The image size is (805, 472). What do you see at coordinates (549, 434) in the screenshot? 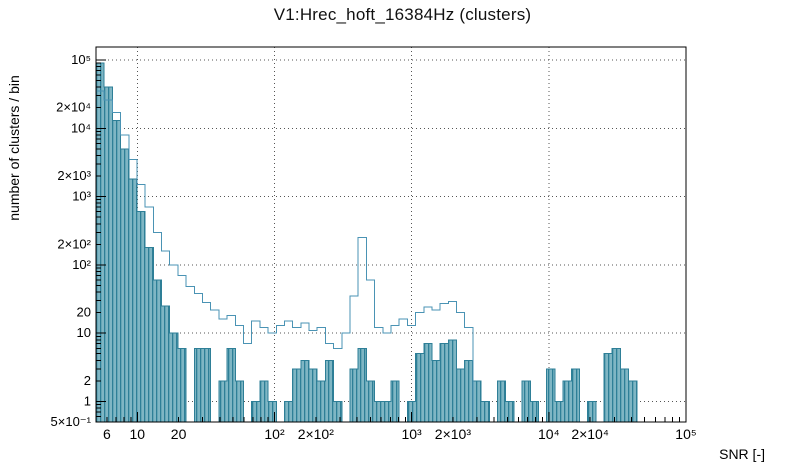
I see `x-tick-label: 10⁴` at bounding box center [549, 434].